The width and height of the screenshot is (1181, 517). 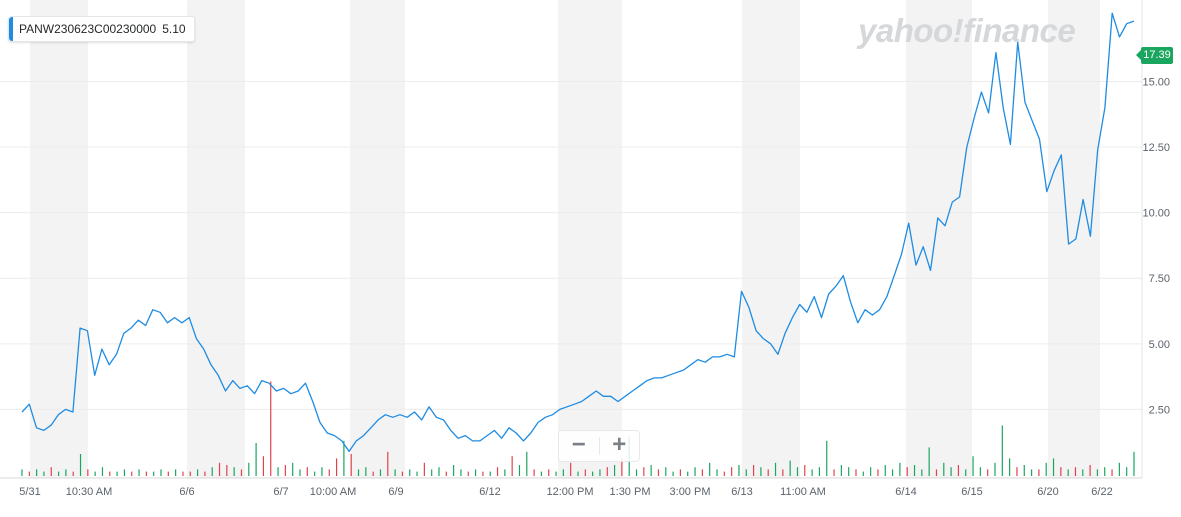 I want to click on x-tick-label: 5/31, so click(x=29, y=492).